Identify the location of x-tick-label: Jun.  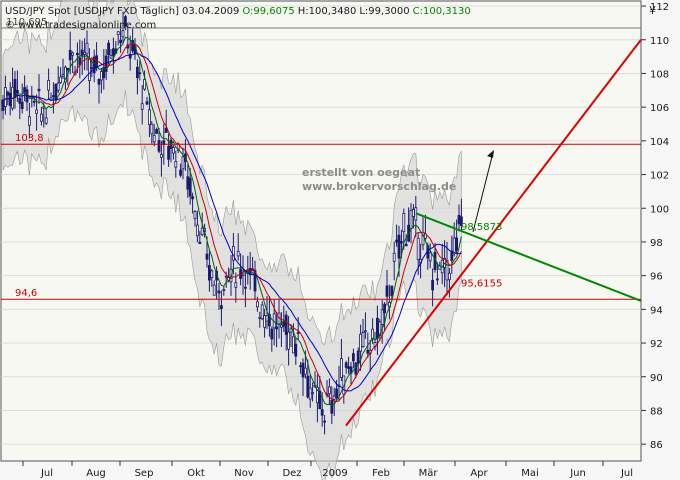
(577, 473).